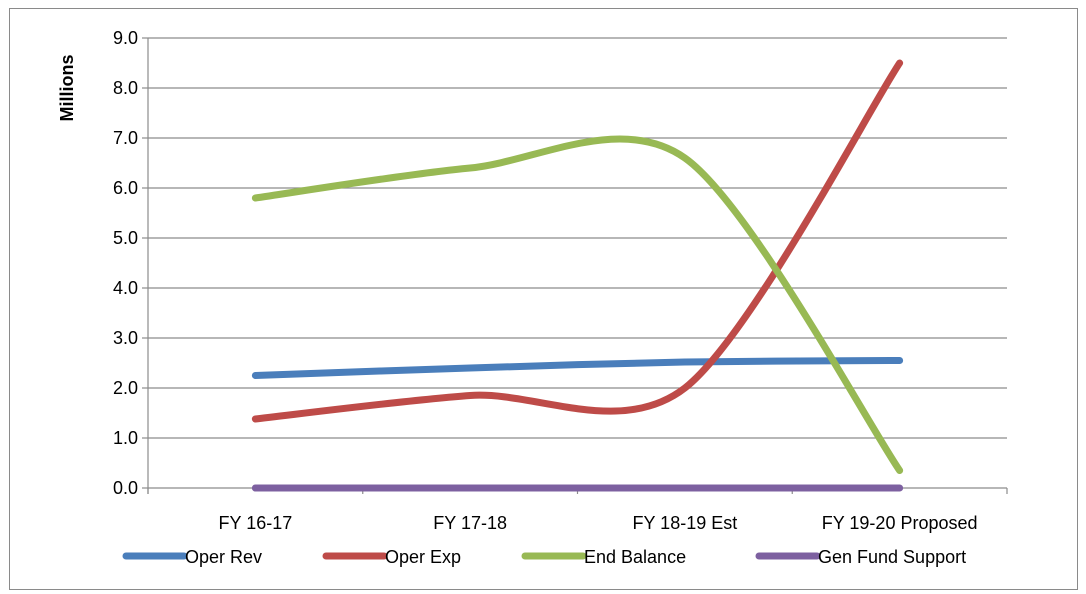  Describe the element at coordinates (900, 523) in the screenshot. I see `x-tick-label: FY 19-20 Proposed` at that location.